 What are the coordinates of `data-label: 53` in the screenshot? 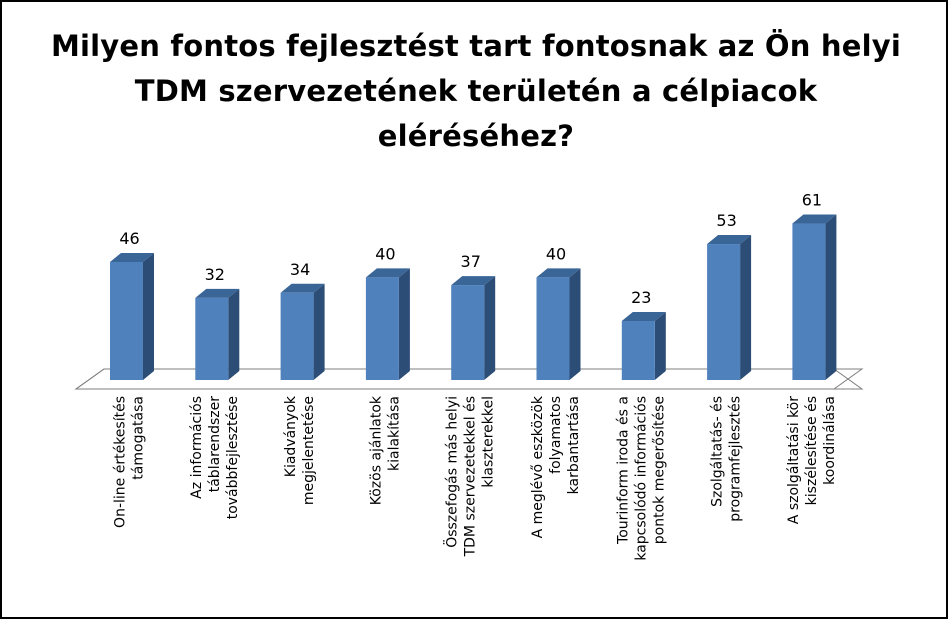 It's located at (726, 220).